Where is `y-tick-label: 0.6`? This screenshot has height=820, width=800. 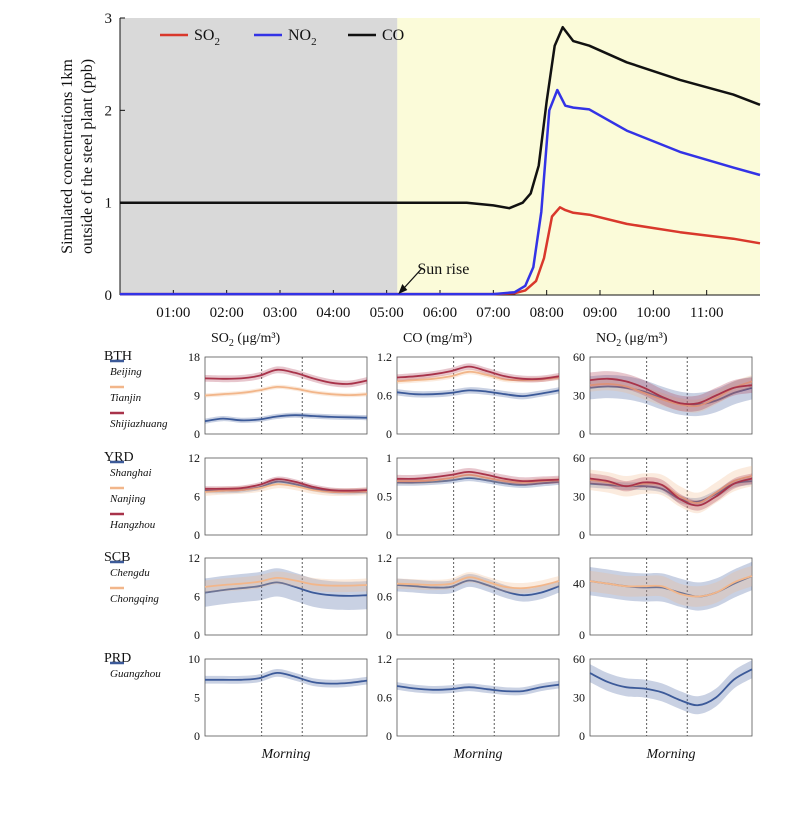
y-tick-label: 0.6 is located at coordinates (384, 396).